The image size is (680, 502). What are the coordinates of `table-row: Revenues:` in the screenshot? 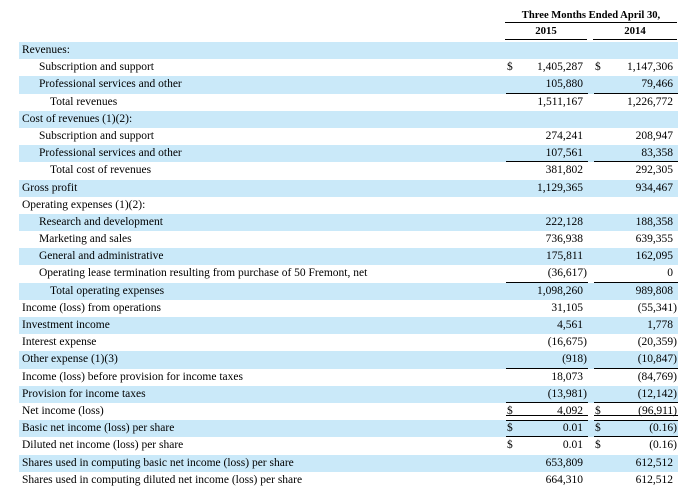 It's located at (348, 51).